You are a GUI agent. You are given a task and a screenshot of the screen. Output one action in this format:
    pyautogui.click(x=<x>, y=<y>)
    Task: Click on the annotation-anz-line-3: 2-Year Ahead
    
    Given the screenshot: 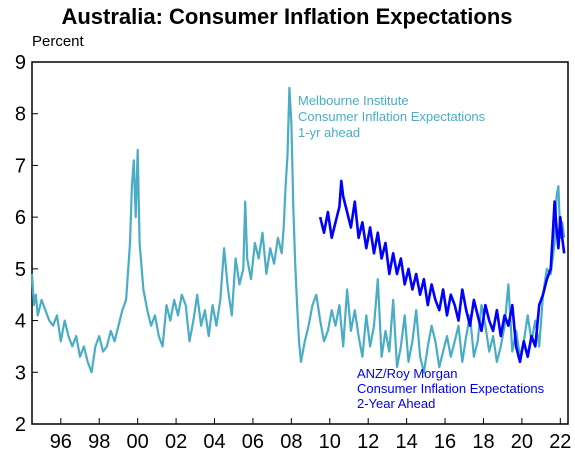 What is the action you would take?
    pyautogui.click(x=396, y=403)
    